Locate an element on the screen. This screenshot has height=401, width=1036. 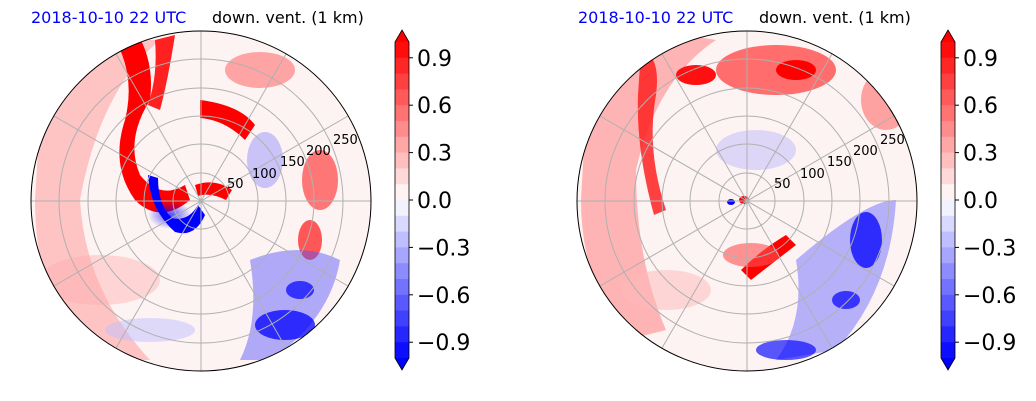
radial-ticks-left: 50 100 150 200 250 is located at coordinates (292, 162).